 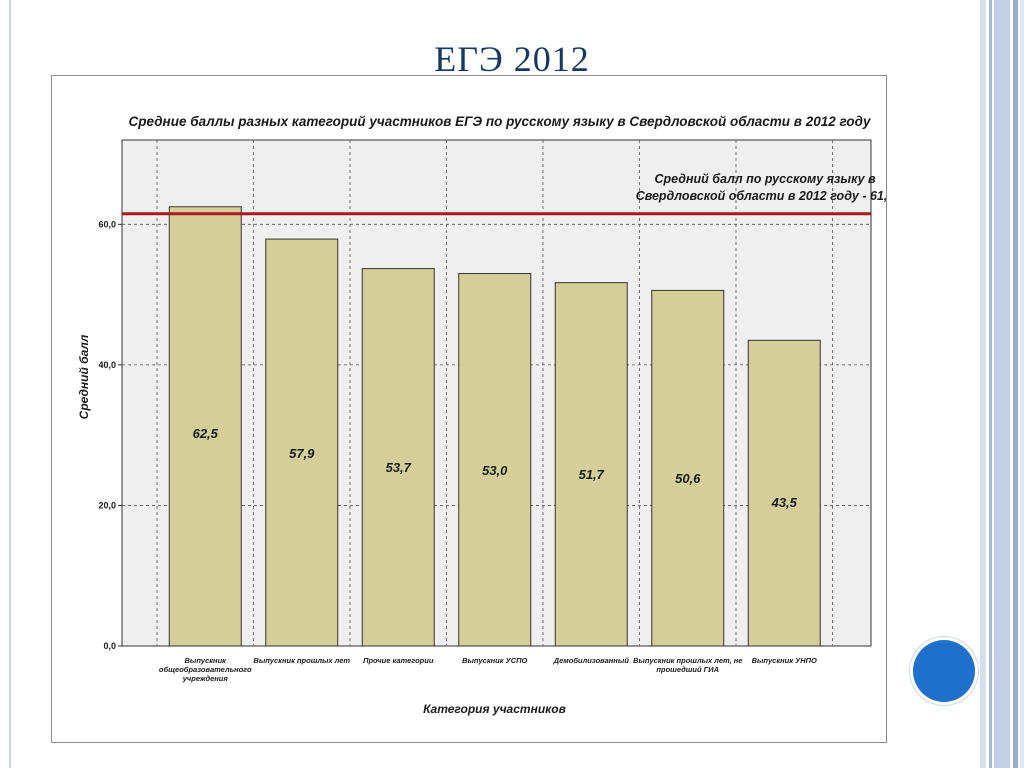 I want to click on x-tick-label: Выпускник общеобразовательного учреждения, so click(x=205, y=669).